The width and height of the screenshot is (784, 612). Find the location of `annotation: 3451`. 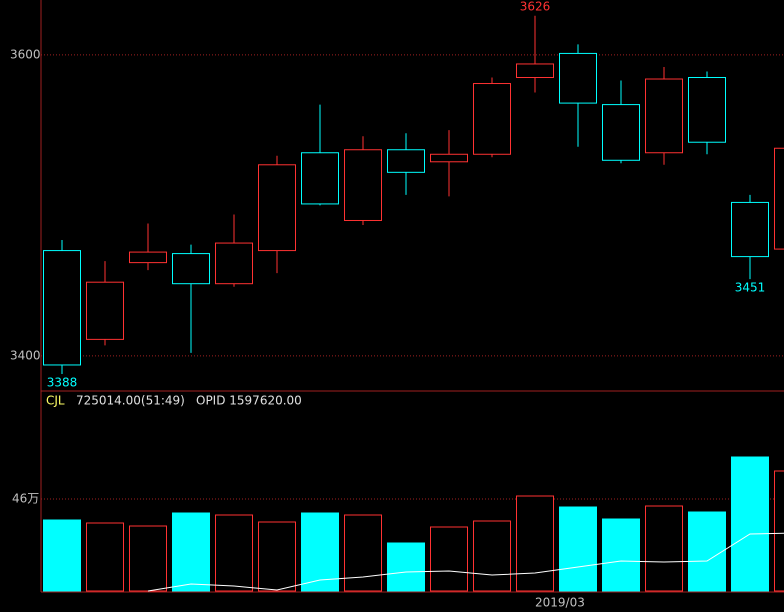

annotation: 3451 is located at coordinates (750, 288).